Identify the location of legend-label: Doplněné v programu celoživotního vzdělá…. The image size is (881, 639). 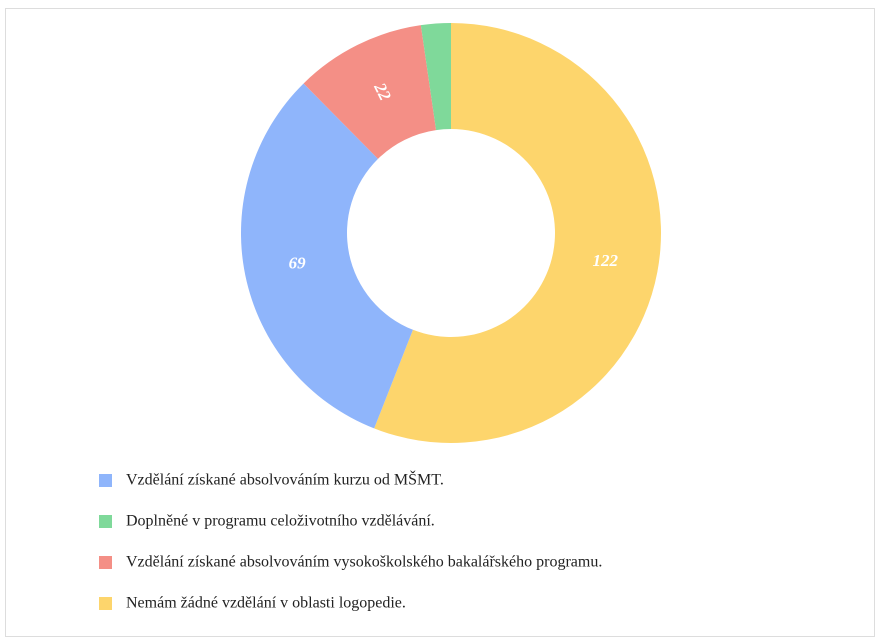
(280, 521).